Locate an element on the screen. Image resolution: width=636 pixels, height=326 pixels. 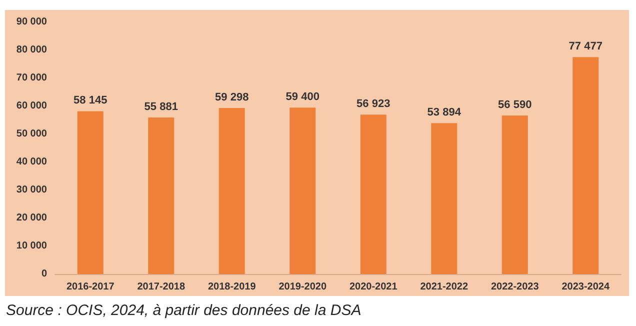
x-tick-label: 2018-2019 is located at coordinates (232, 287).